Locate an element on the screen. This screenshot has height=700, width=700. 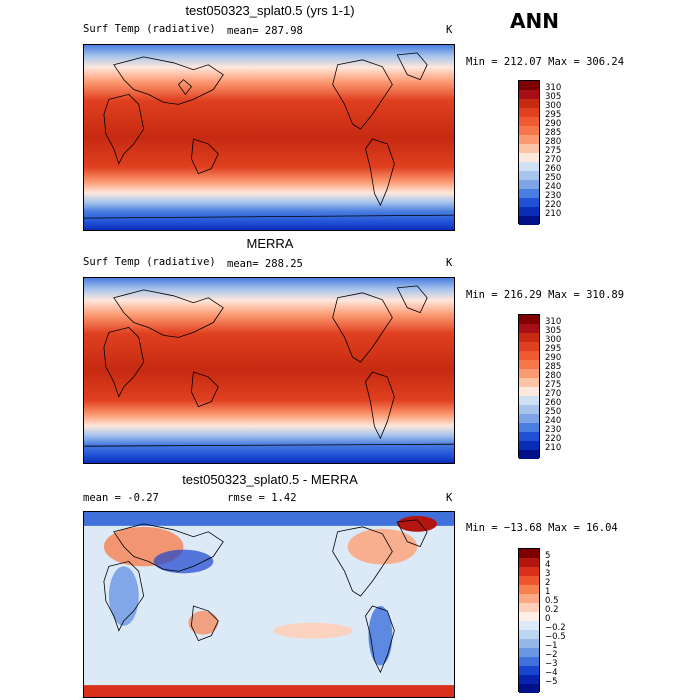
colorbar-tick-label: −2 is located at coordinates (551, 655).